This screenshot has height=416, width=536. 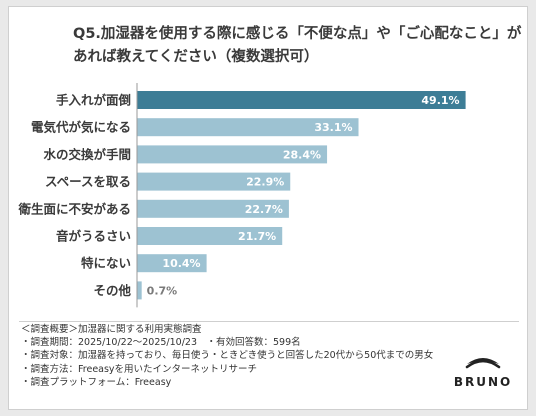 I want to click on data-label: 21.7%, so click(x=257, y=236).